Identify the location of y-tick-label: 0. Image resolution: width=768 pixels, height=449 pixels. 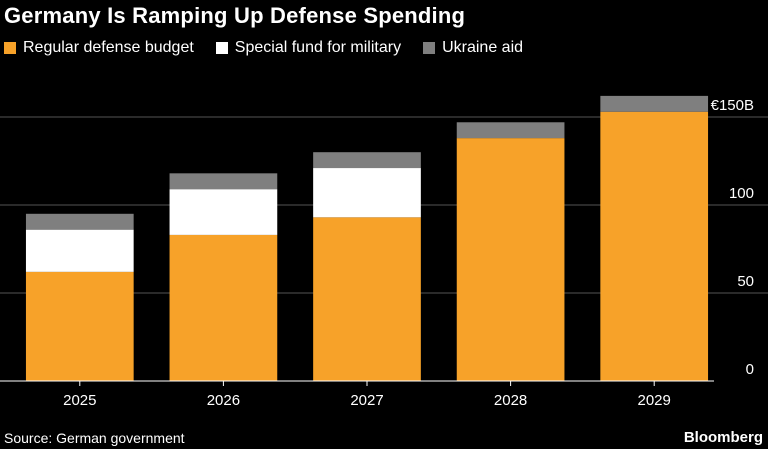
(750, 369).